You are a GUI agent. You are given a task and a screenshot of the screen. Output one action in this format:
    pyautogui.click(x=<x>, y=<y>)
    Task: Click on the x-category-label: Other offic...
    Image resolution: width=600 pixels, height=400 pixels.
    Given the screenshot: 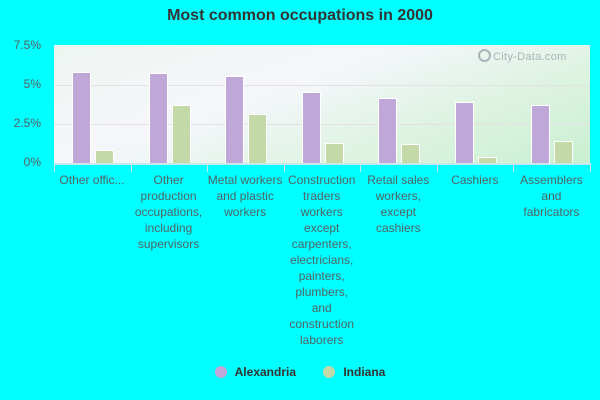 What is the action you would take?
    pyautogui.click(x=92, y=180)
    